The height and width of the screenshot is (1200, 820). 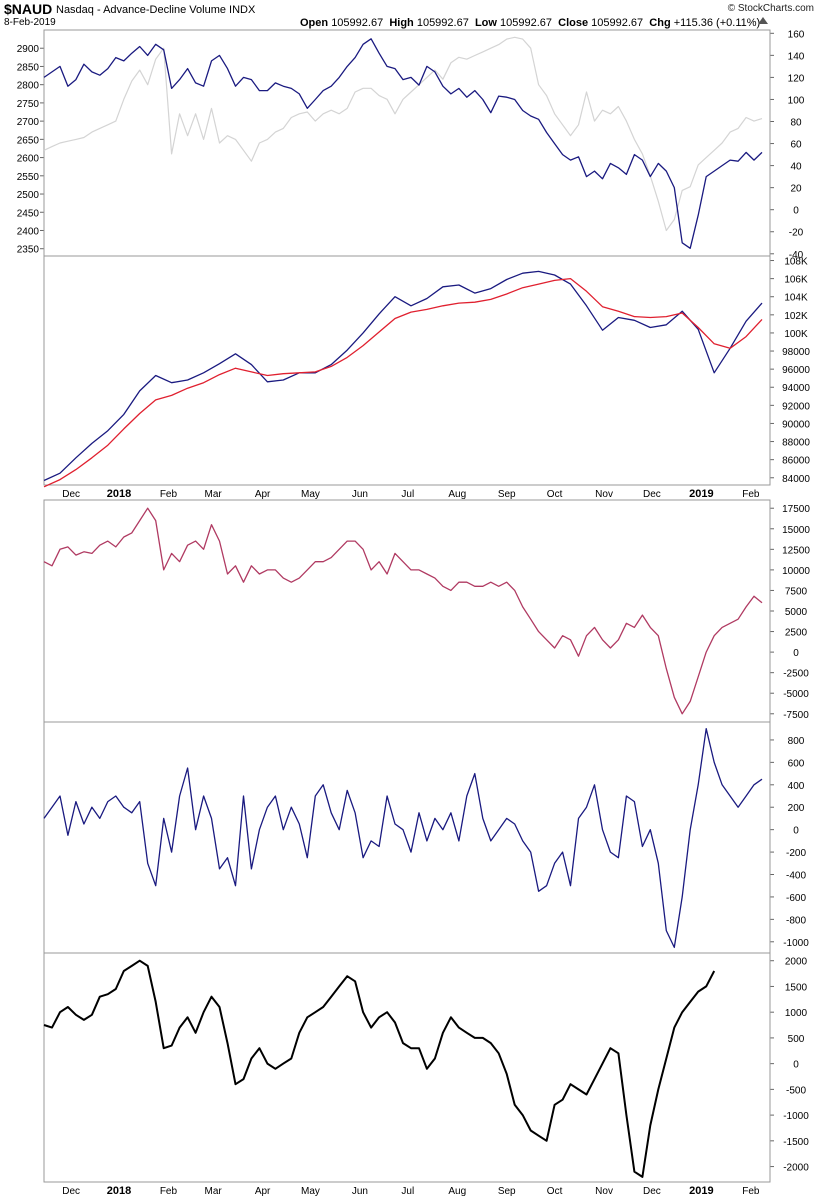 What do you see at coordinates (796, 424) in the screenshot?
I see `right-tick-label: 90000` at bounding box center [796, 424].